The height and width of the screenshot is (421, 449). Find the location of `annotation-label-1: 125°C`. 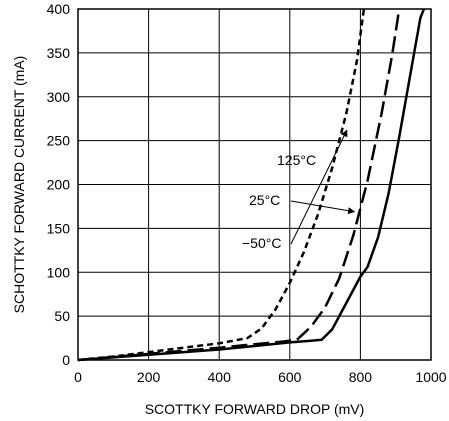

annotation-label-1: 125°C is located at coordinates (296, 160).